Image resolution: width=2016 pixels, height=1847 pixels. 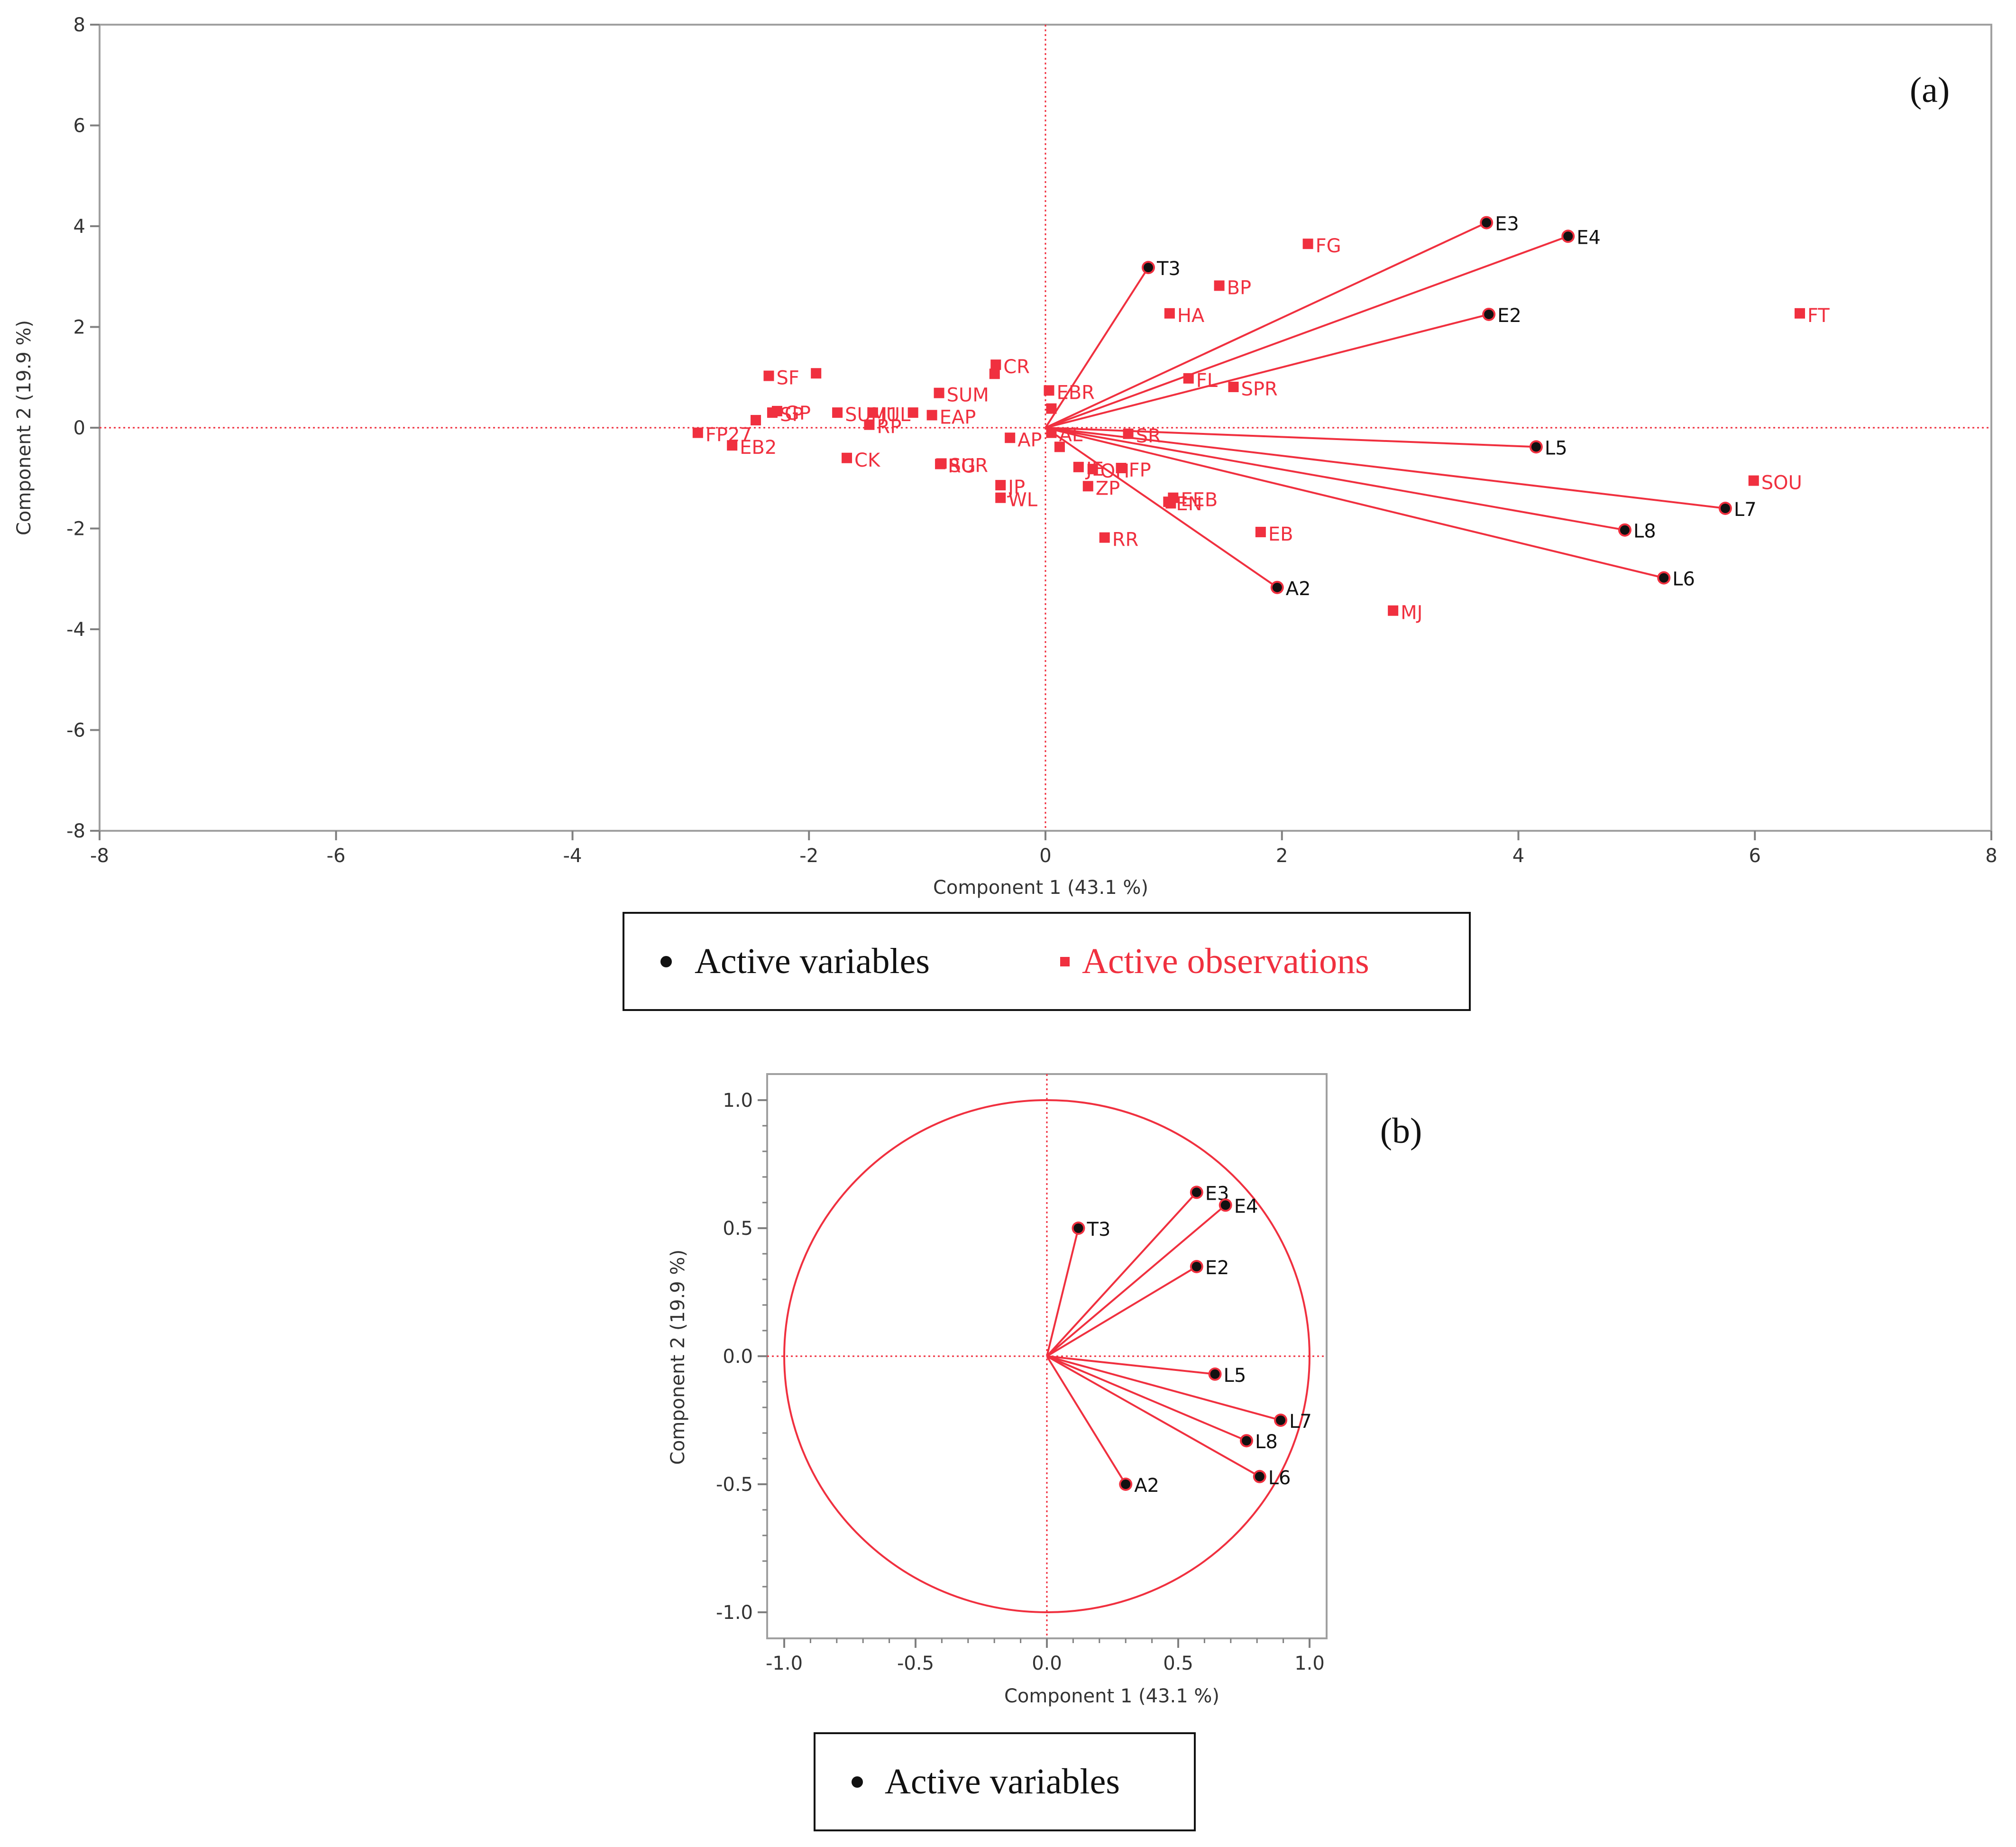 I want to click on legend-a: Active variables Active observations, so click(x=1047, y=962).